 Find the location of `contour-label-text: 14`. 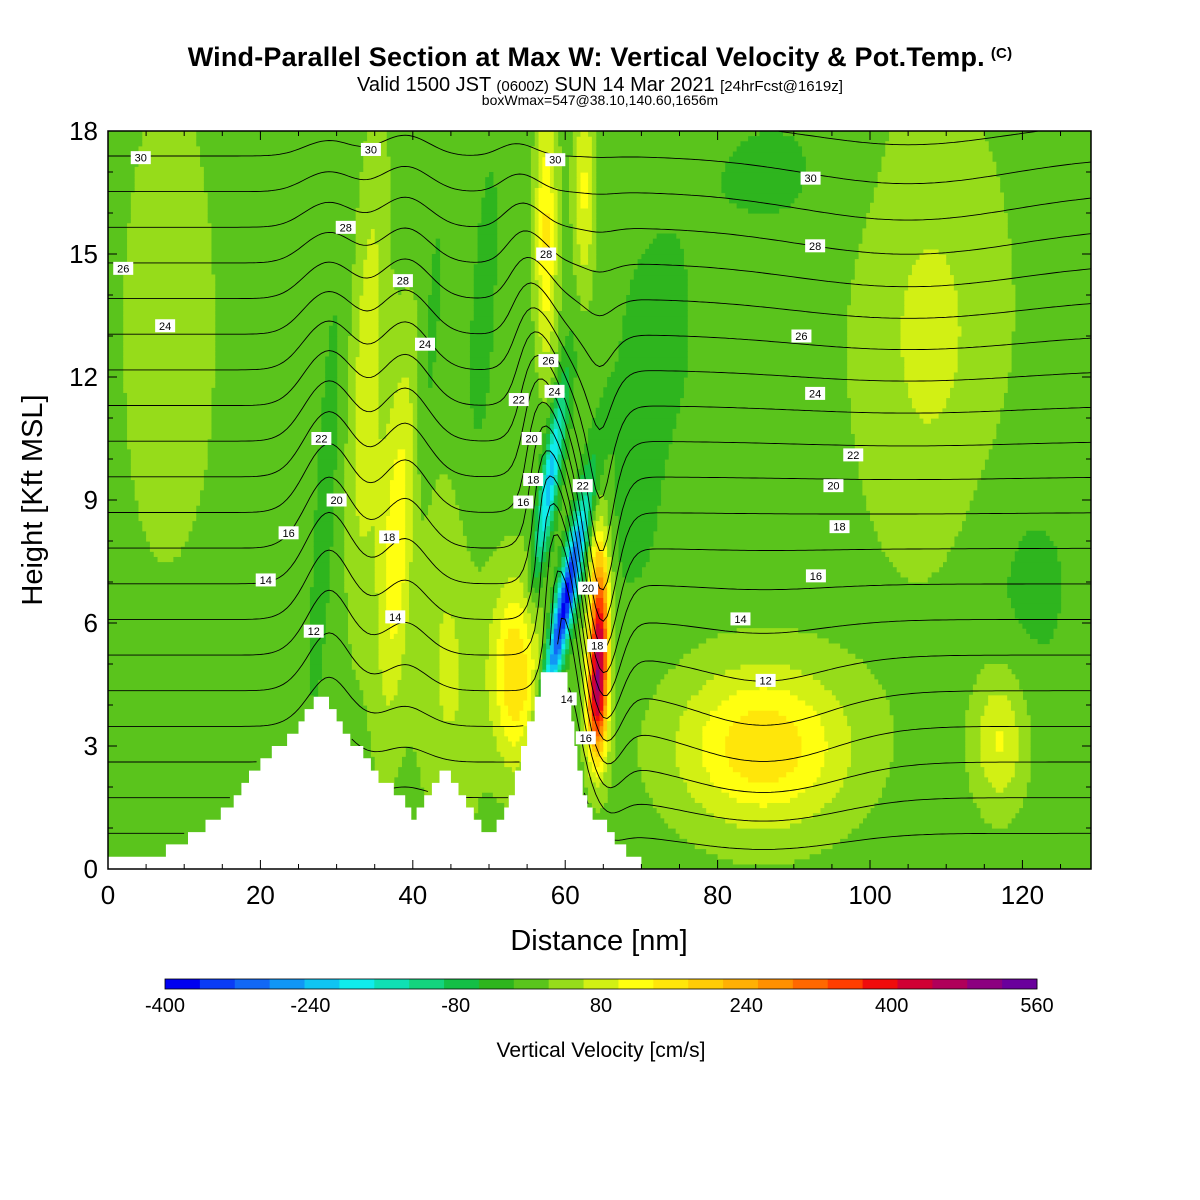

contour-label-text: 14 is located at coordinates (740, 620).